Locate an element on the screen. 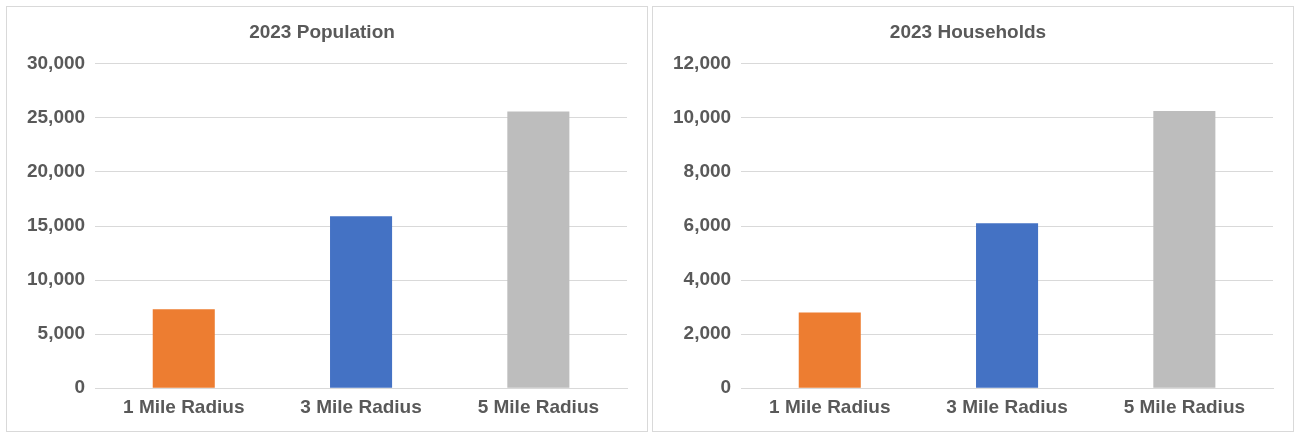 The height and width of the screenshot is (434, 1309). y-tick-label: 8,000 is located at coordinates (707, 171).